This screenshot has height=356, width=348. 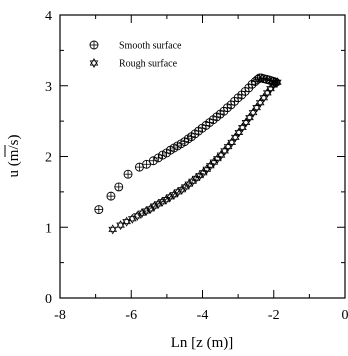 I want to click on y-axis-label: u (m/s), so click(x=14, y=156).